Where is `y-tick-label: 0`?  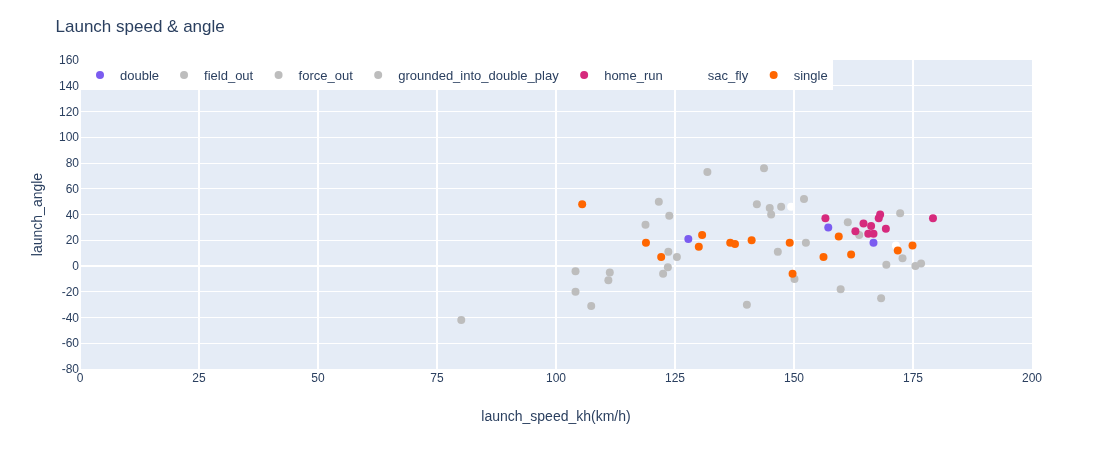
y-tick-label: 0 is located at coordinates (76, 266).